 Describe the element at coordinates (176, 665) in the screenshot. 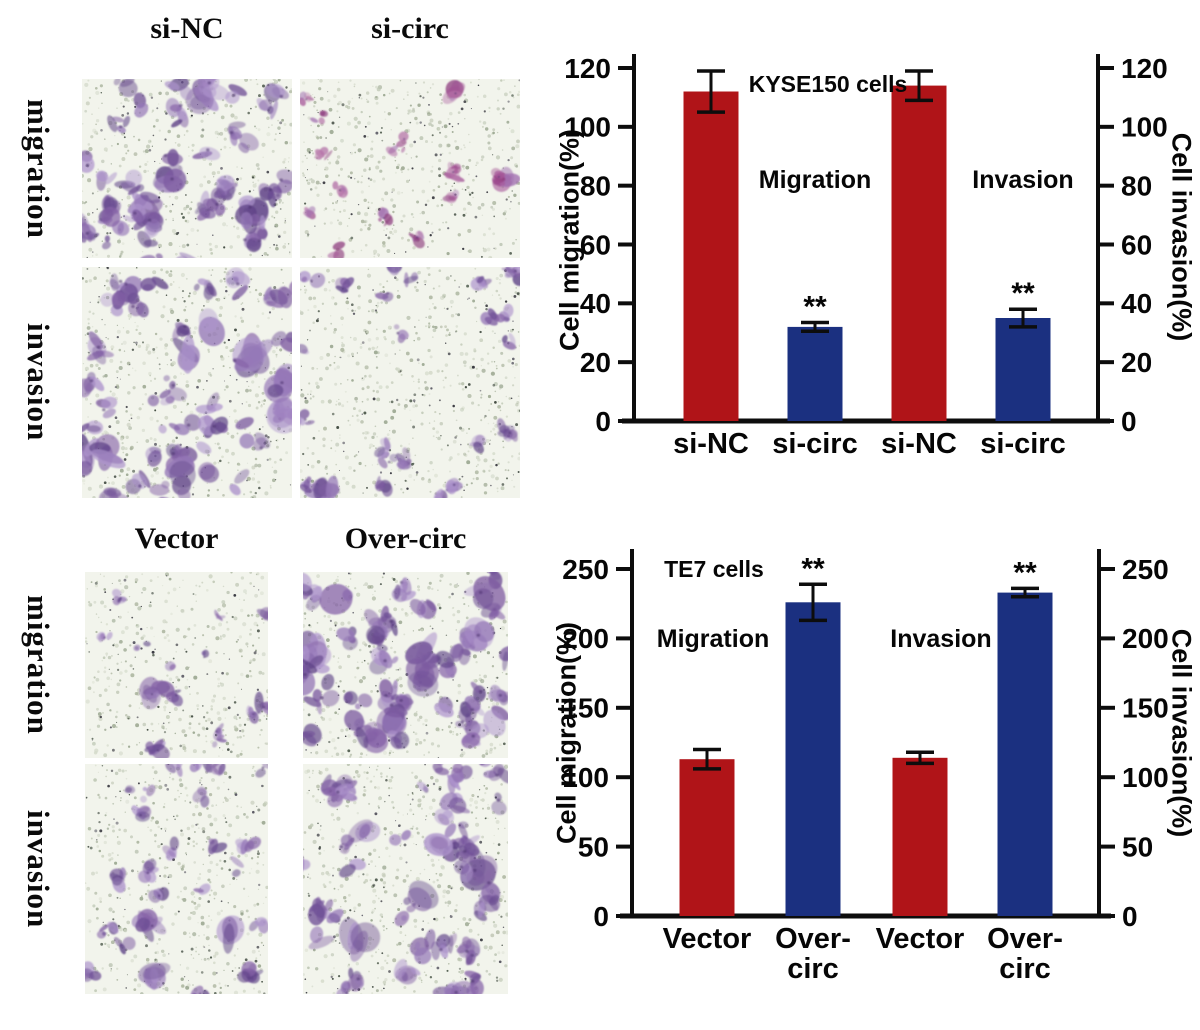

I see `micro-image-te7-migration-vector` at that location.